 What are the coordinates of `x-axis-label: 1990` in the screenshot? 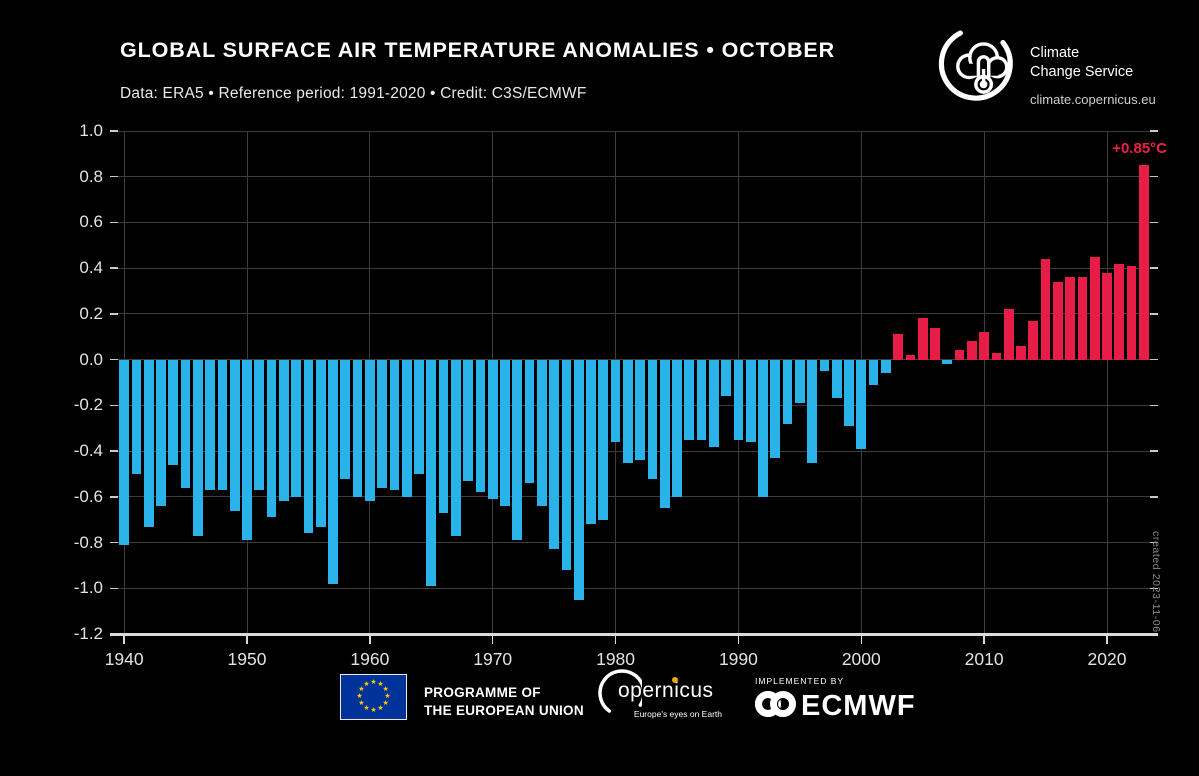 It's located at (738, 659).